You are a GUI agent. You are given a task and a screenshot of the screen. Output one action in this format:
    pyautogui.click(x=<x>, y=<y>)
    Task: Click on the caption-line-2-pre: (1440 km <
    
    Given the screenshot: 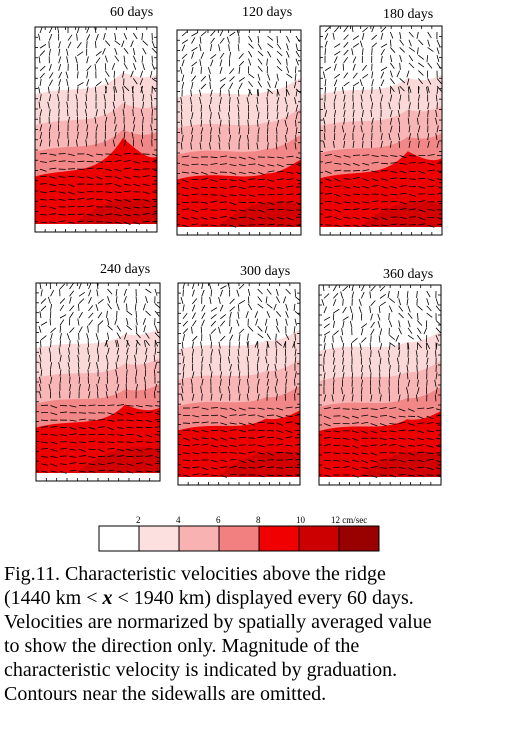 What is the action you would take?
    pyautogui.click(x=53, y=598)
    